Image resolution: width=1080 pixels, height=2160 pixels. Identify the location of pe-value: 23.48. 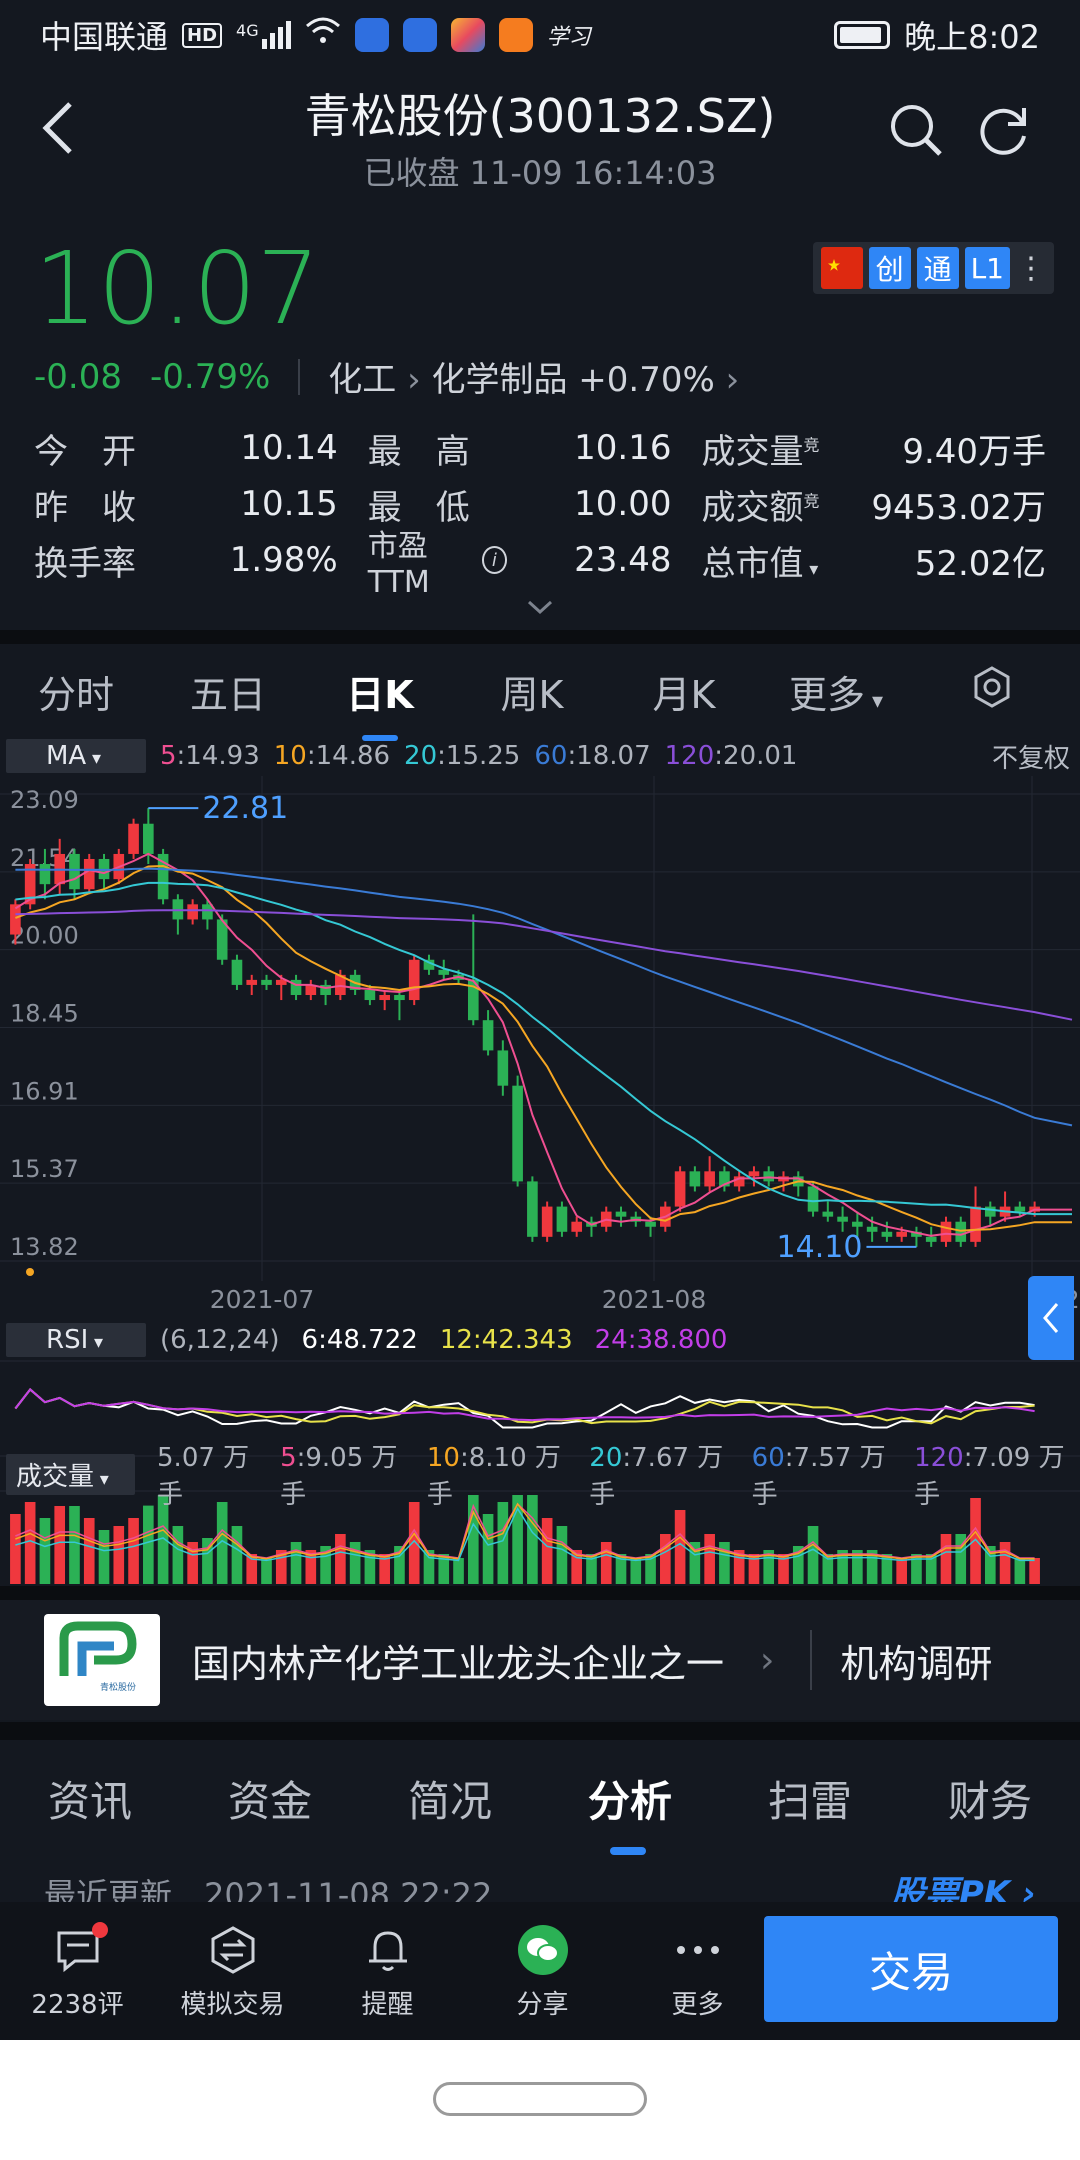
(623, 560).